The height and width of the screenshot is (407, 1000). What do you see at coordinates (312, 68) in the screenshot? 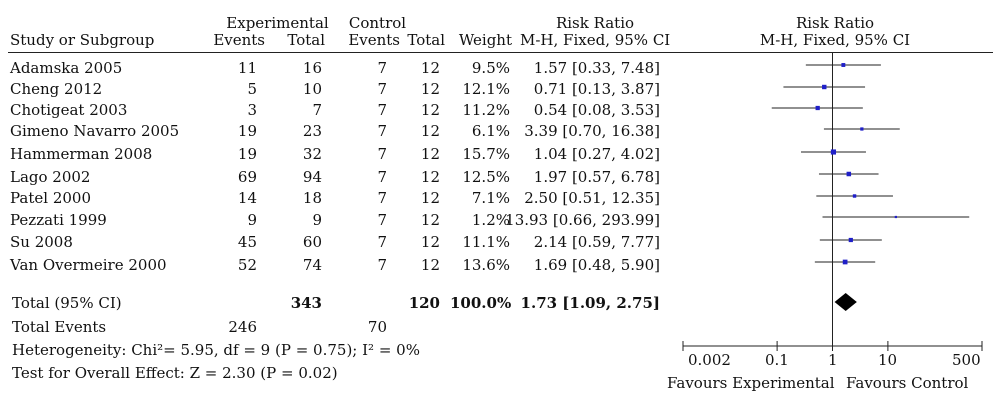
I see `e-total: 16` at bounding box center [312, 68].